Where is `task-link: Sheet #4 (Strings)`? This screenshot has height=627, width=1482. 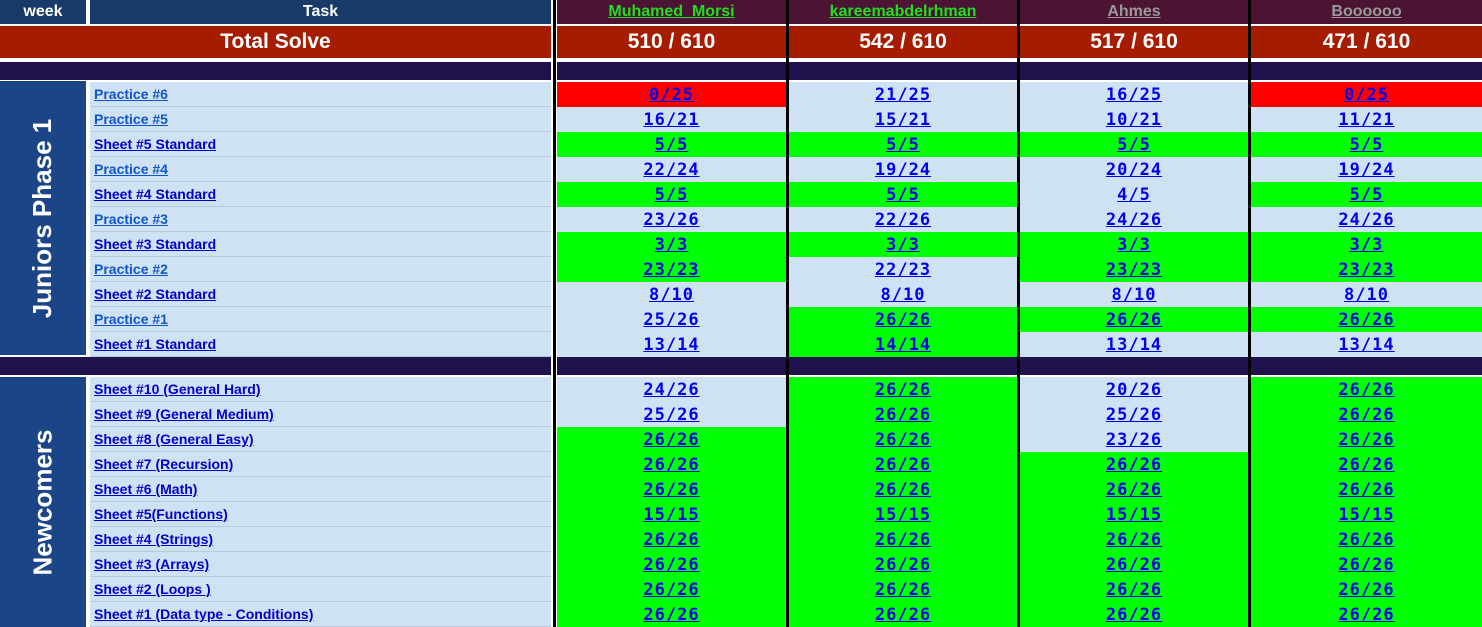 task-link: Sheet #4 (Strings) is located at coordinates (320, 539).